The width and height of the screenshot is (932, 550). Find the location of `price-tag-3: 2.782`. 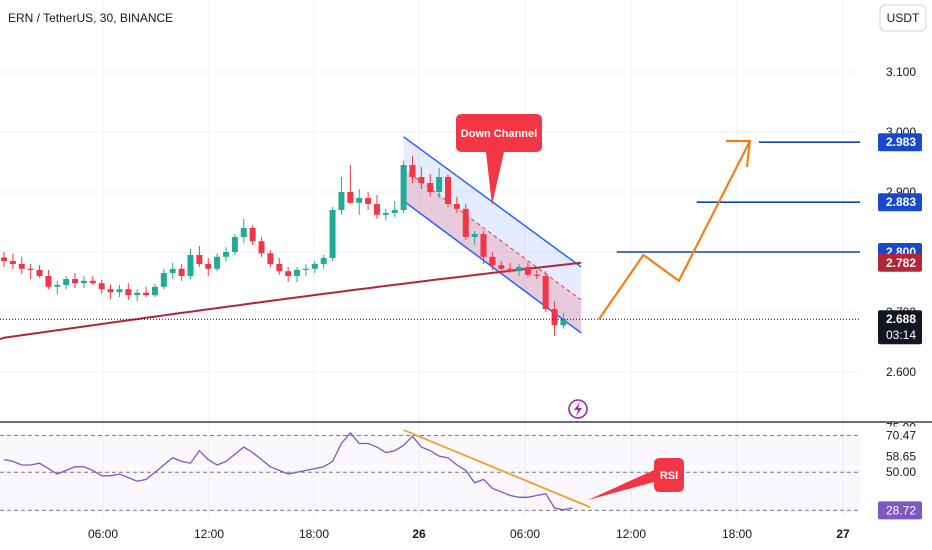

price-tag-3: 2.782 is located at coordinates (901, 263).